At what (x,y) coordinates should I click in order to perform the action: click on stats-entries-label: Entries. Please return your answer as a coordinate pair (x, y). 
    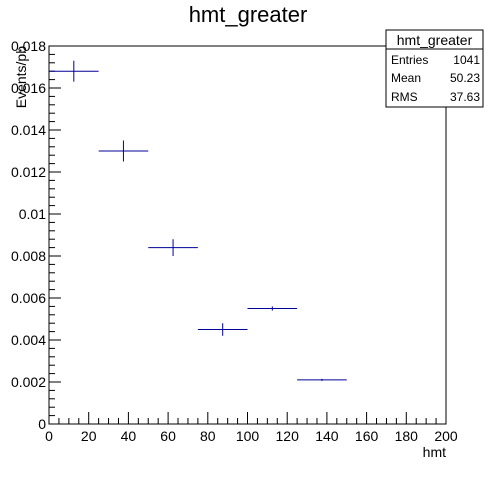
    Looking at the image, I should click on (409, 60).